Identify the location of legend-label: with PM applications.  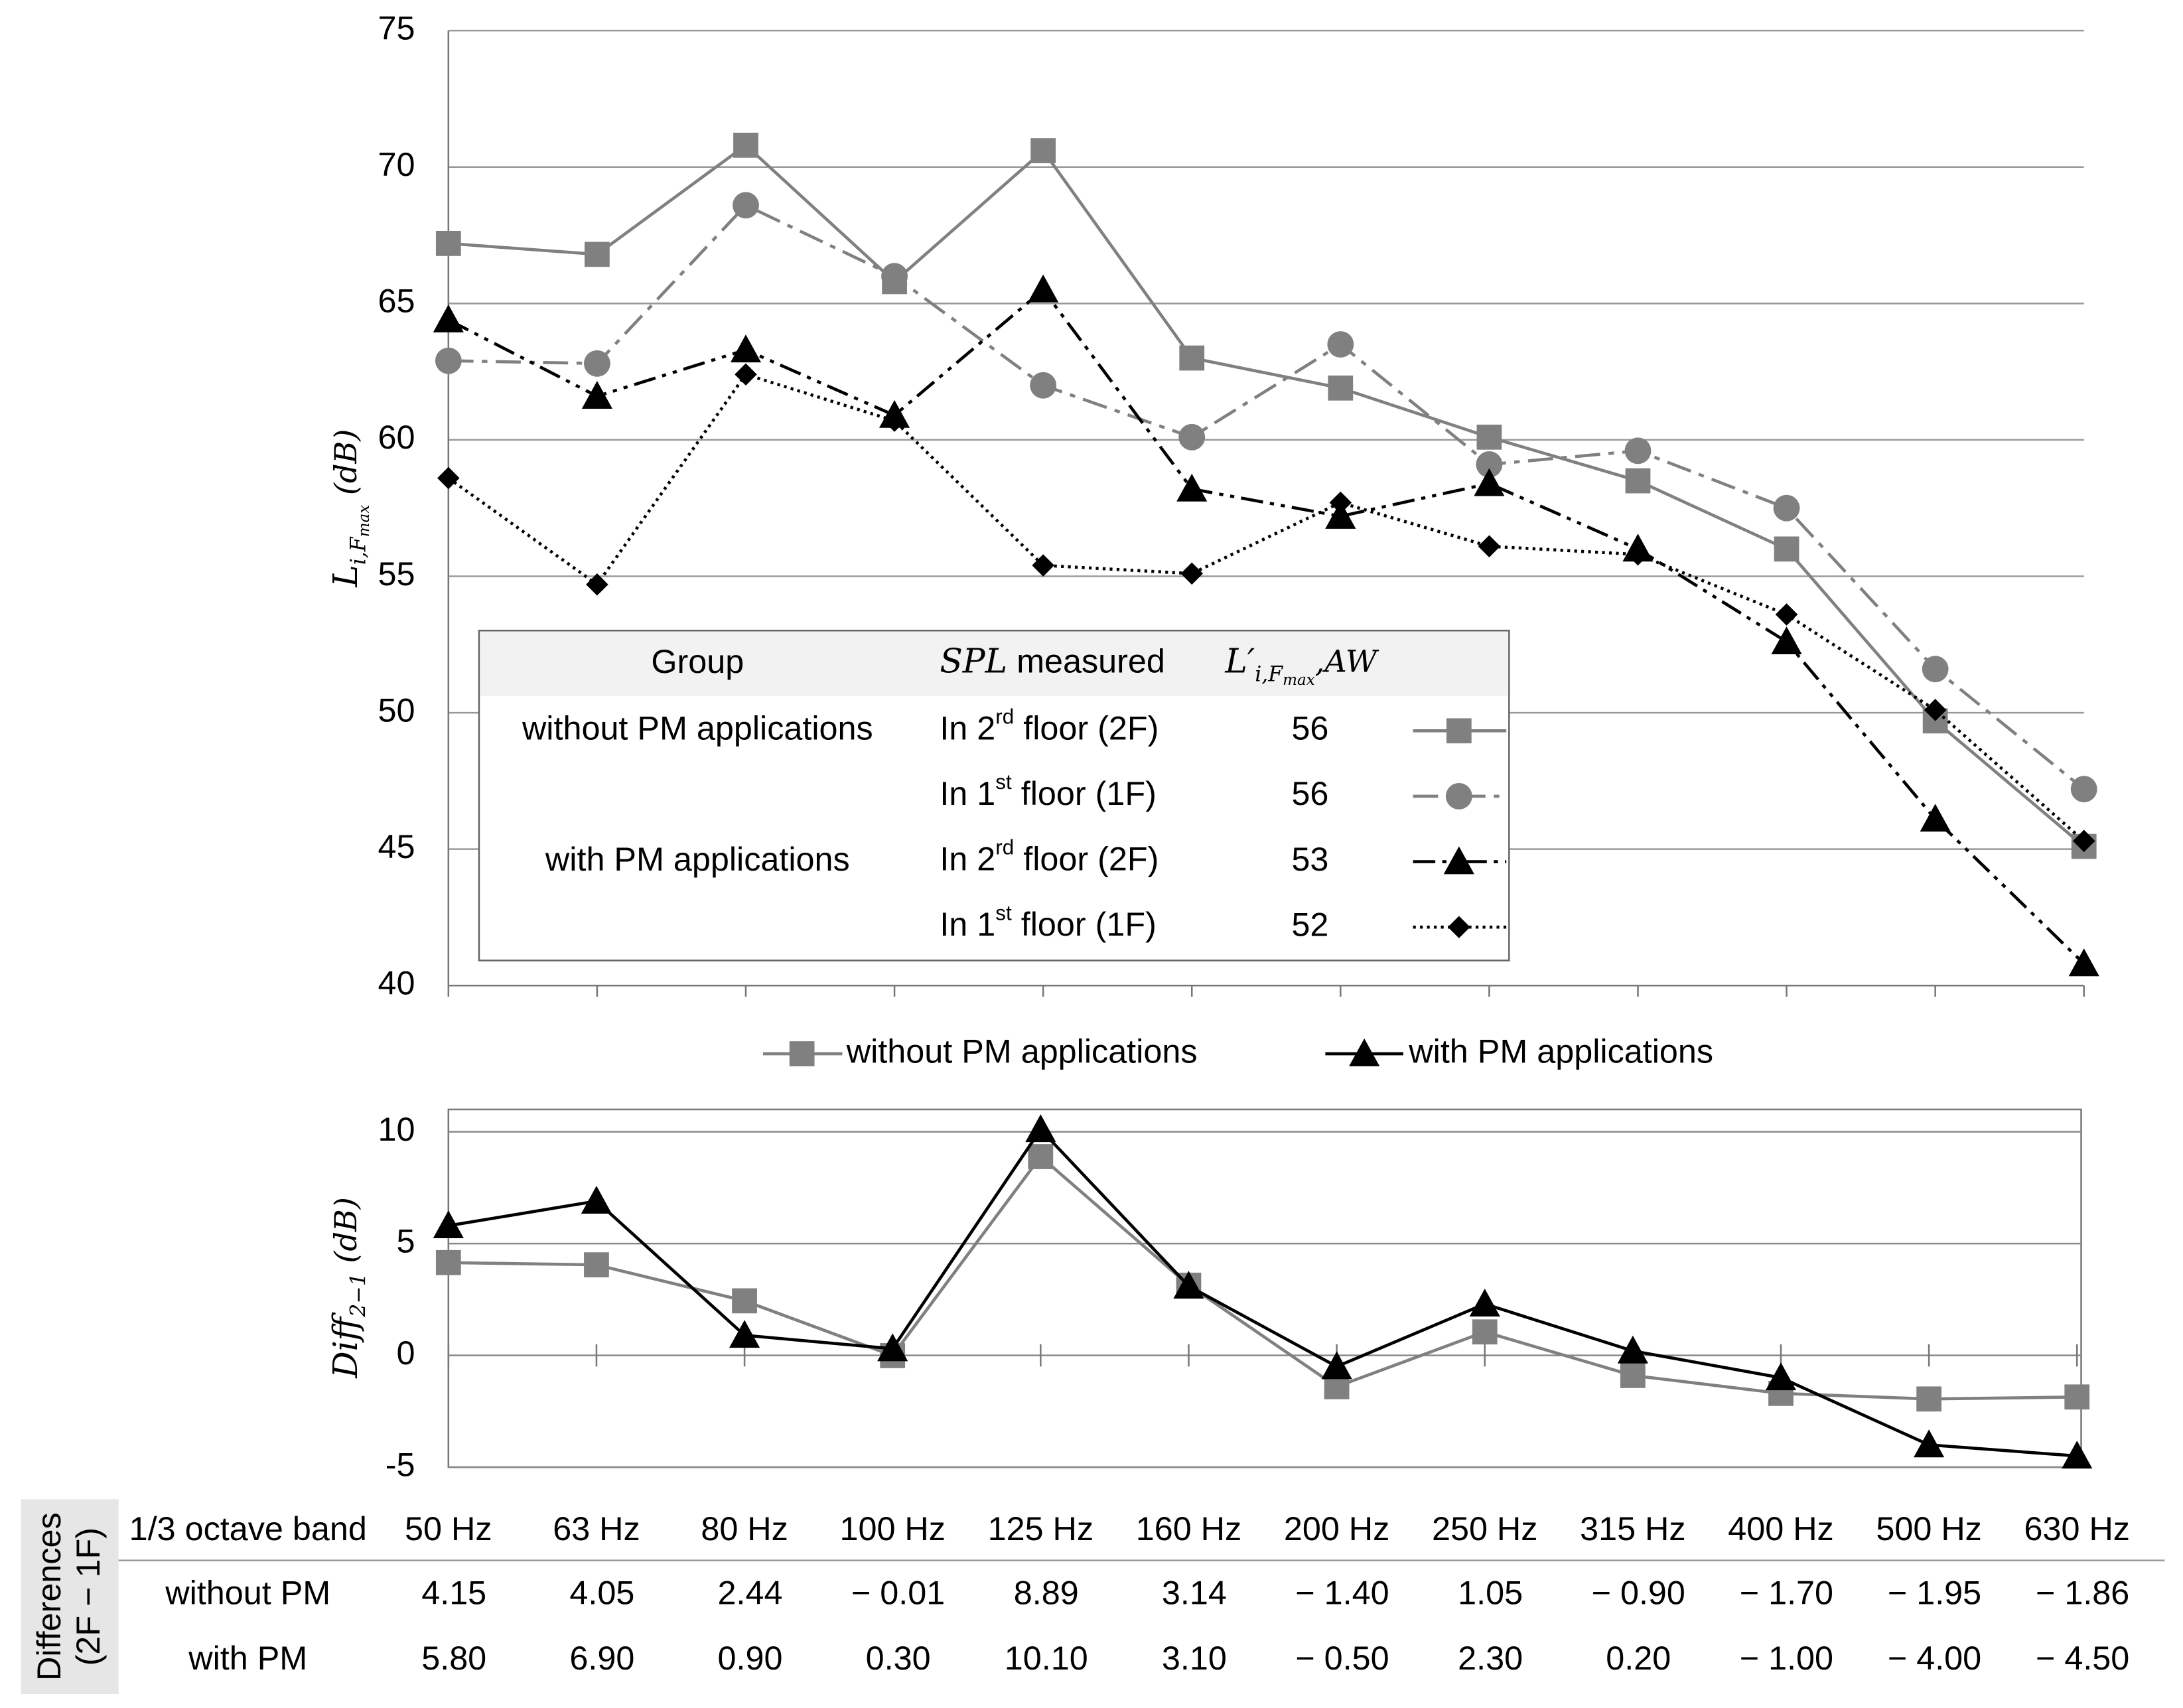
(1560, 1051).